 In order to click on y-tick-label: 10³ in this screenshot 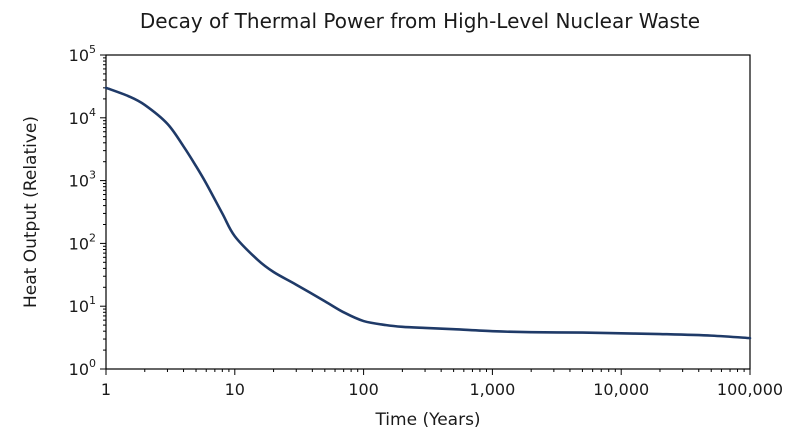, I will do `click(82, 180)`.